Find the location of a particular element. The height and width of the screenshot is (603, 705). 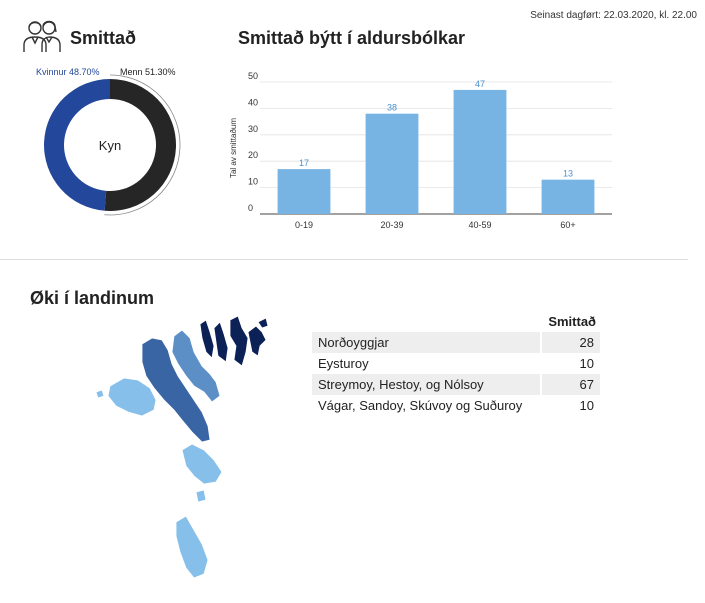

x-tick-label: 0-19 is located at coordinates (304, 225).